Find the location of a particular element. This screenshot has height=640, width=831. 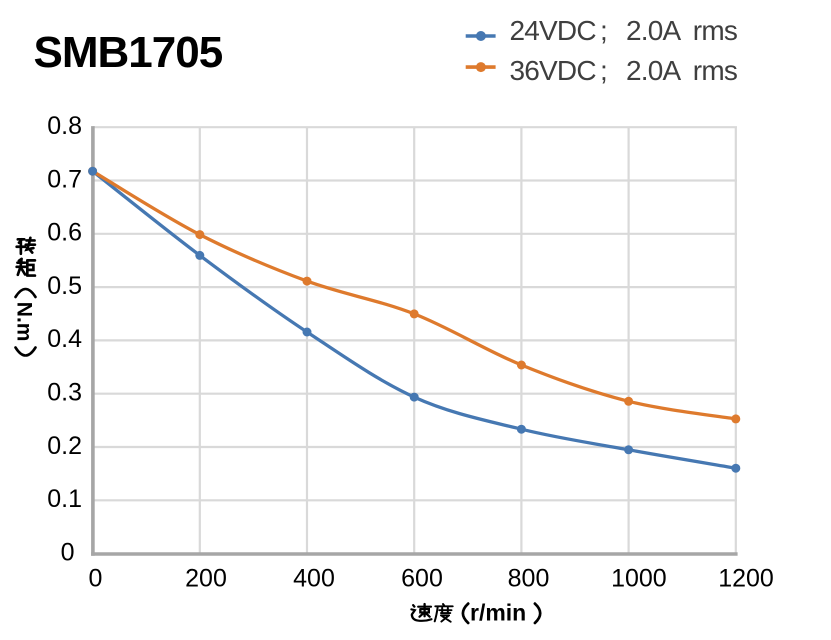

svg-text: 1200 is located at coordinates (746, 579).